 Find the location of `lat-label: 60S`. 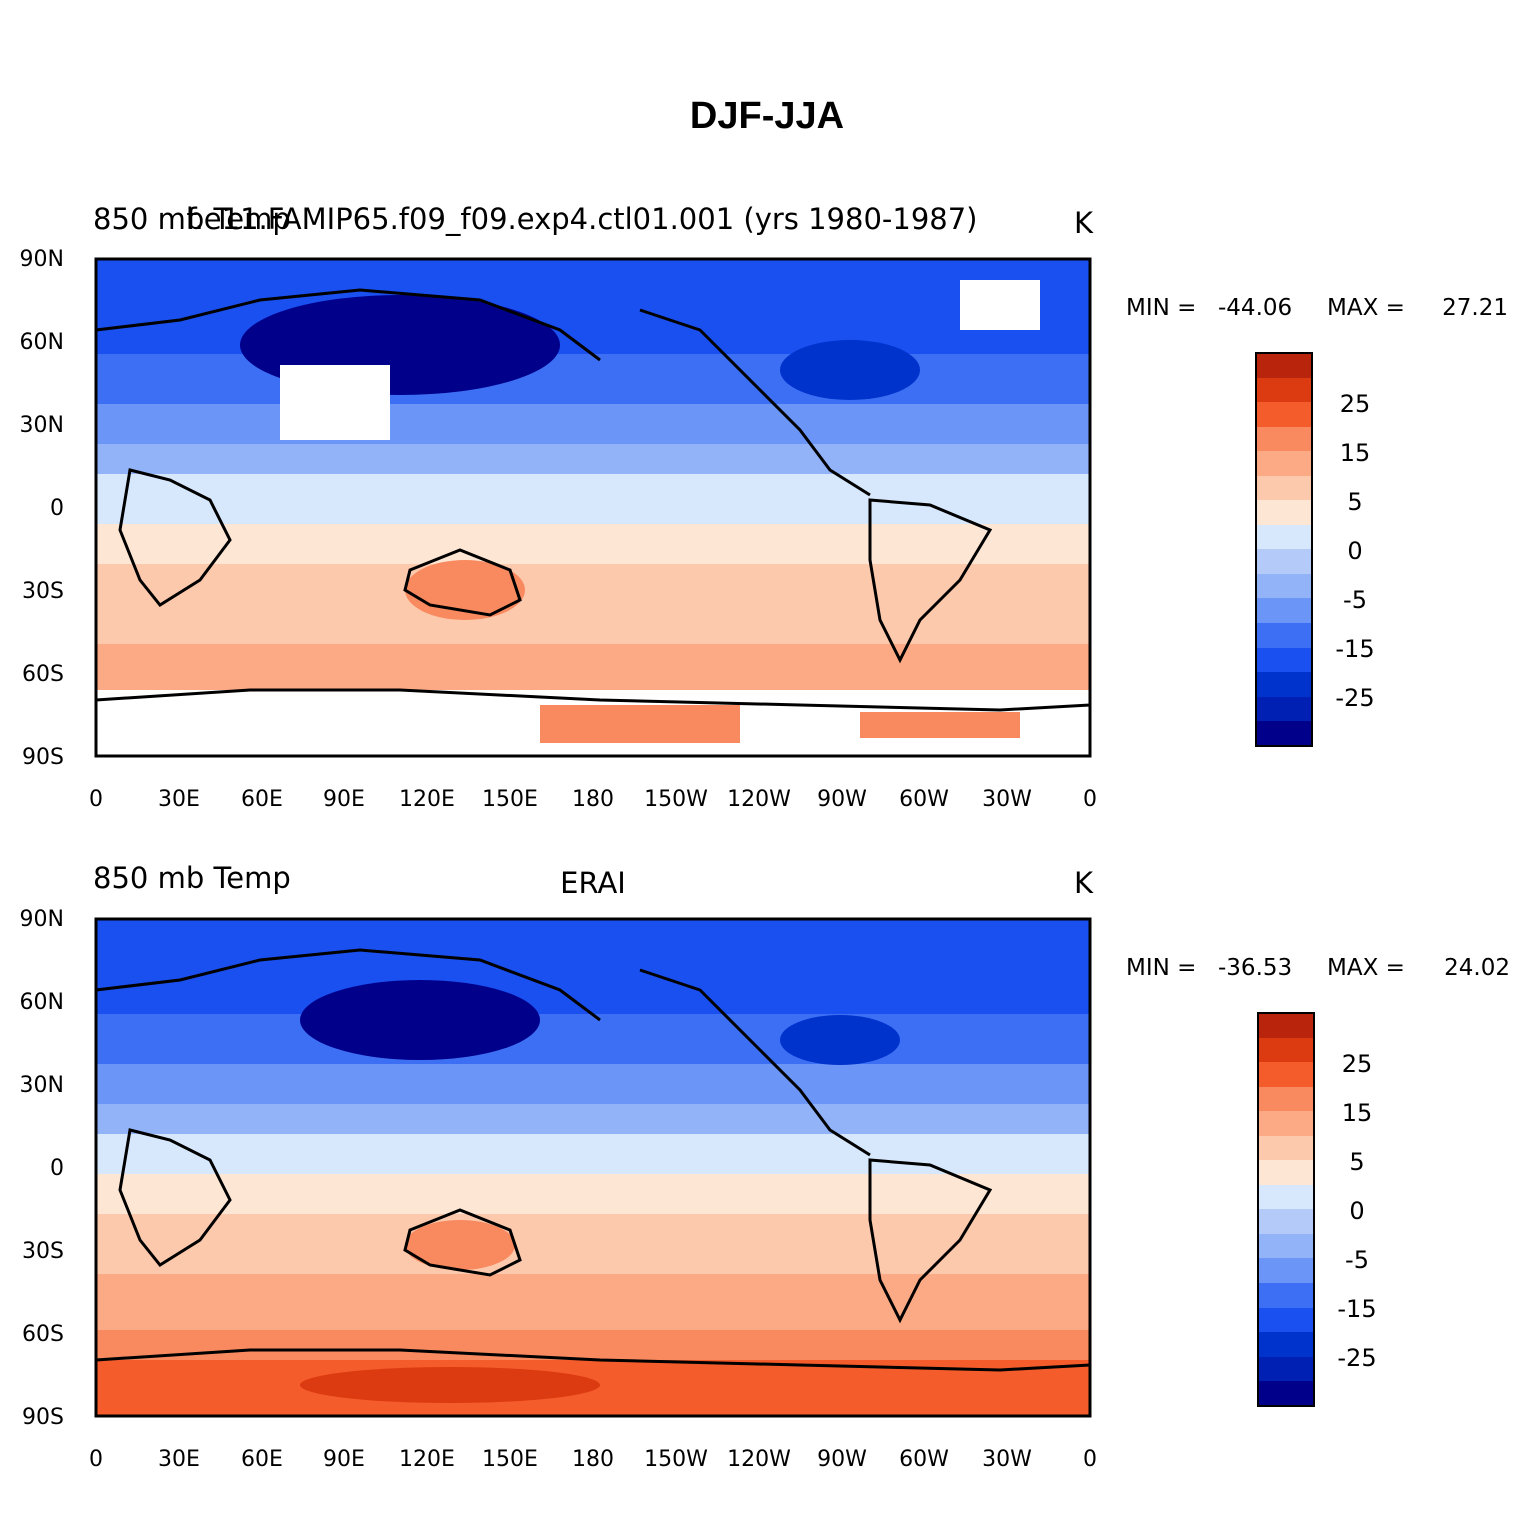

lat-label: 60S is located at coordinates (43, 1334).